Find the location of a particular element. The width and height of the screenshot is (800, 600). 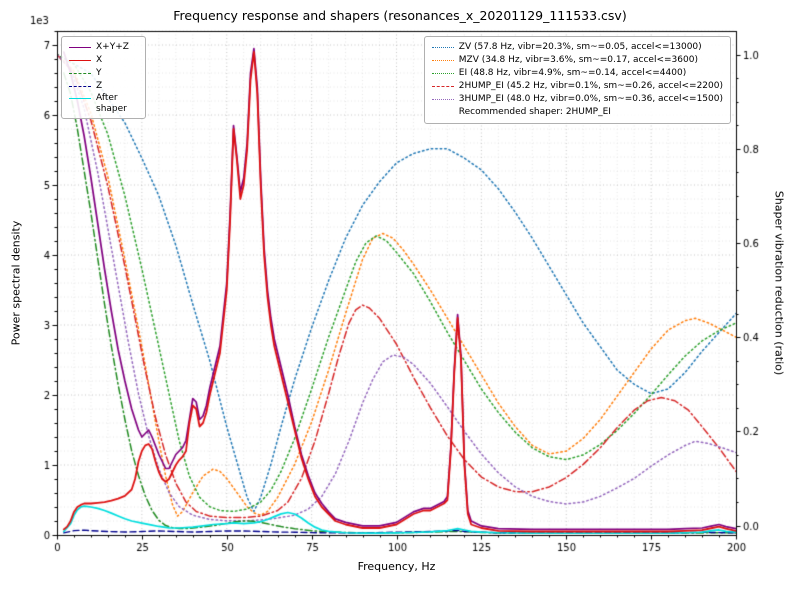

x-axis-label: Frequency, Hz is located at coordinates (396, 566).